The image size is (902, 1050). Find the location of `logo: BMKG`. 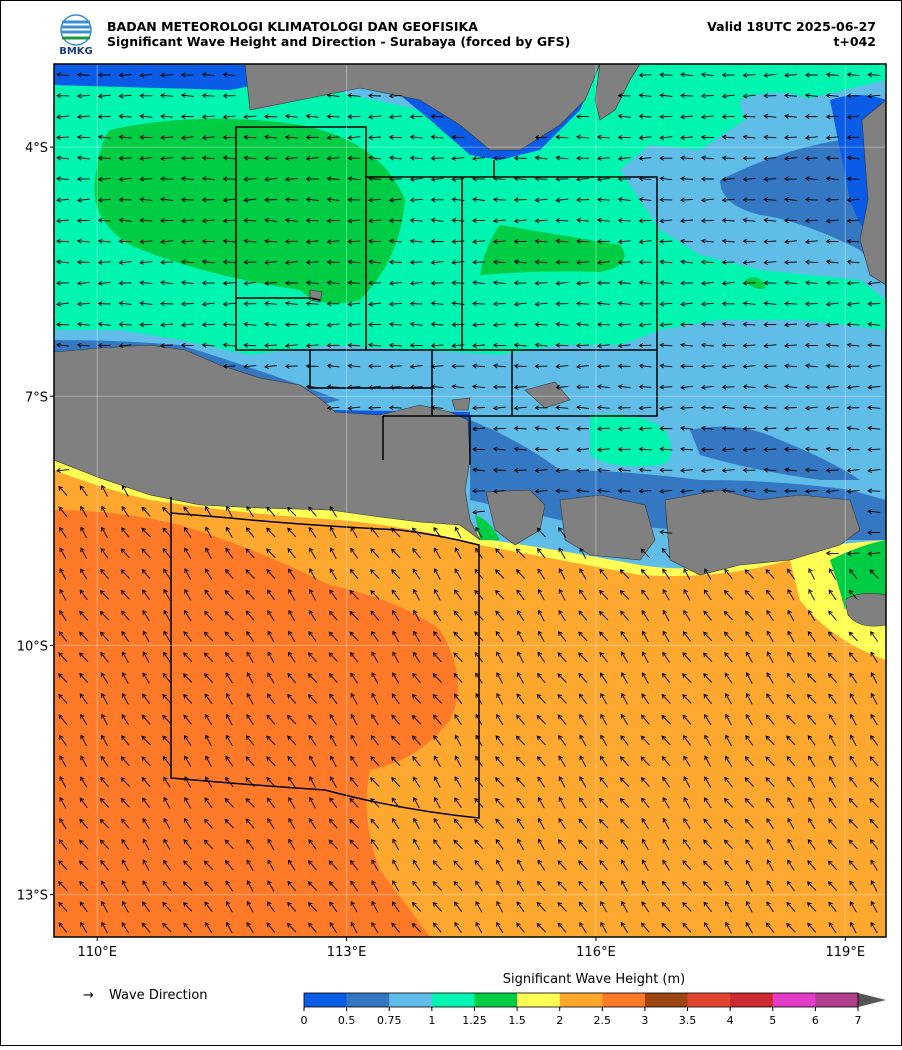

logo: BMKG is located at coordinates (76, 35).